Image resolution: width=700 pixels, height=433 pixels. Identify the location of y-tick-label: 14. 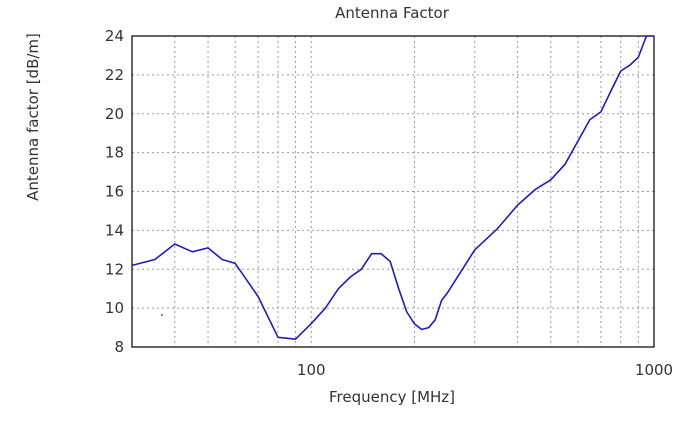
(114, 230).